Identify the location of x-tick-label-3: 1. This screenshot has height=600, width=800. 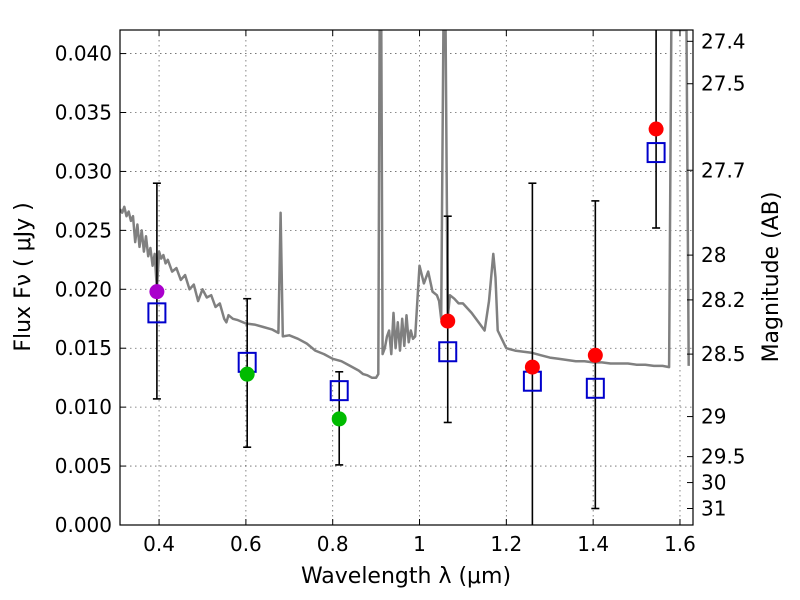
(419, 544).